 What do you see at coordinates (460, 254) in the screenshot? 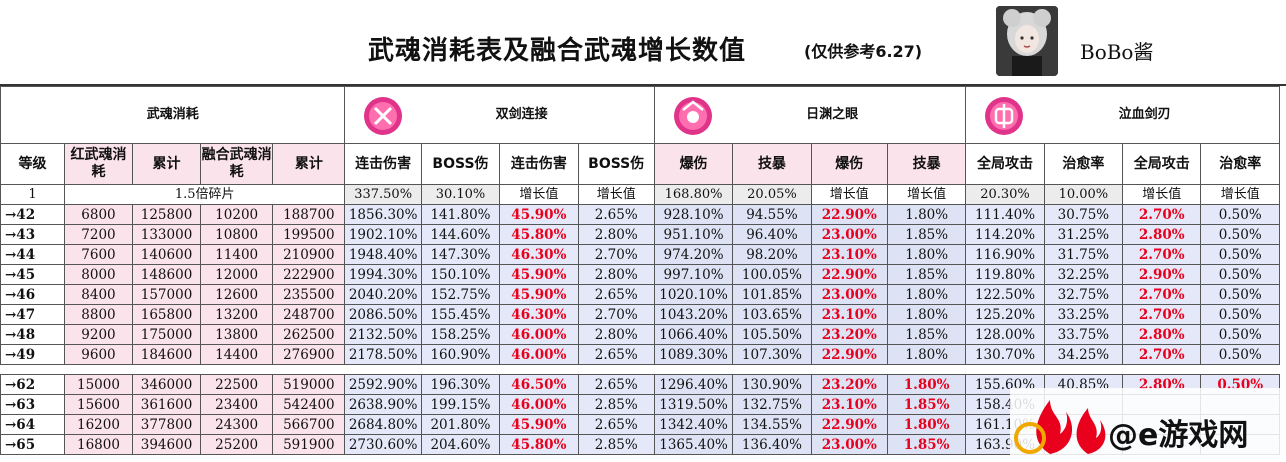
I see `table-cell: 147.30%` at bounding box center [460, 254].